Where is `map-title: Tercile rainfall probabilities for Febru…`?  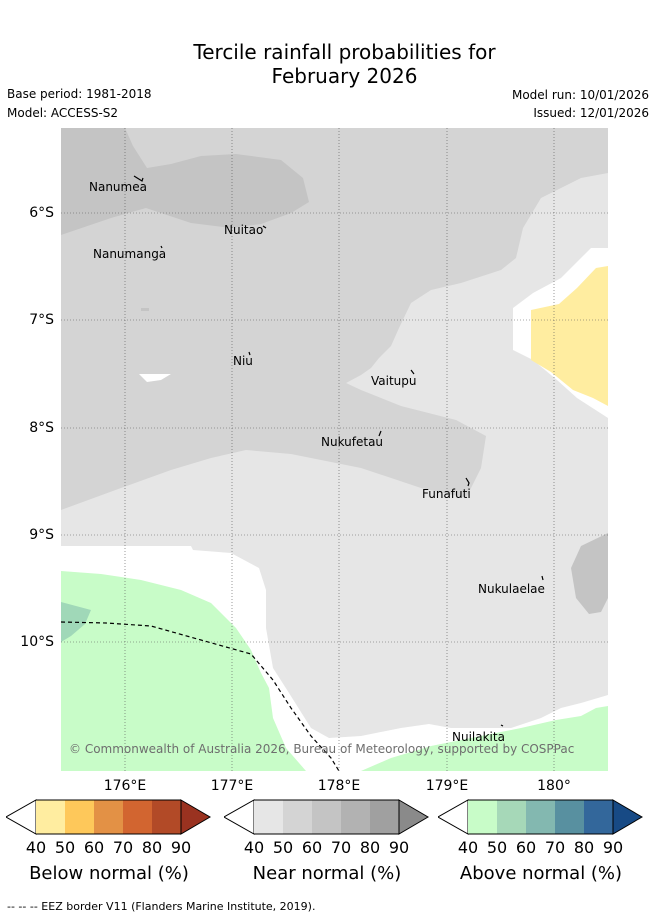
map-title: Tercile rainfall probabilities for Febru… is located at coordinates (327, 64).